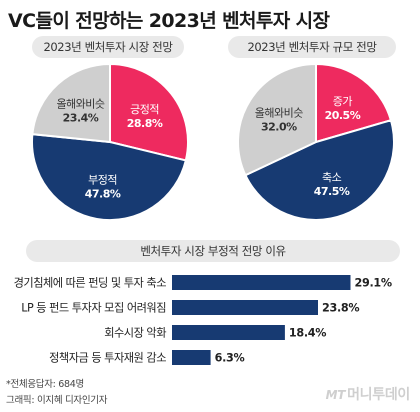 The width and height of the screenshot is (420, 412). Describe the element at coordinates (279, 112) in the screenshot. I see `pie-right-slice-2-label: 올해와비슷` at that location.